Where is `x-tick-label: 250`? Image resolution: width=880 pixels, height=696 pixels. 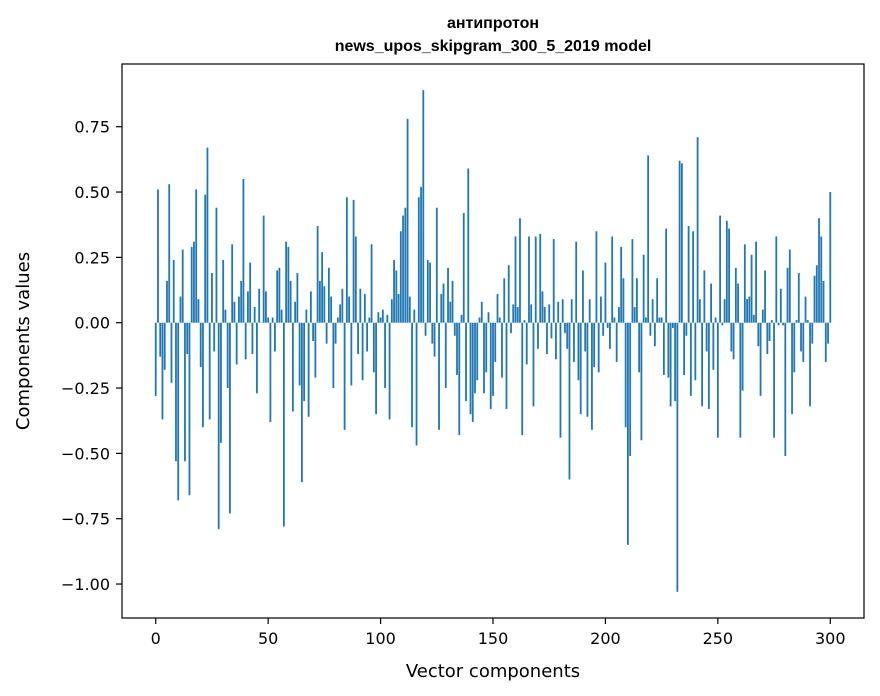
x-tick-label: 250 is located at coordinates (718, 638).